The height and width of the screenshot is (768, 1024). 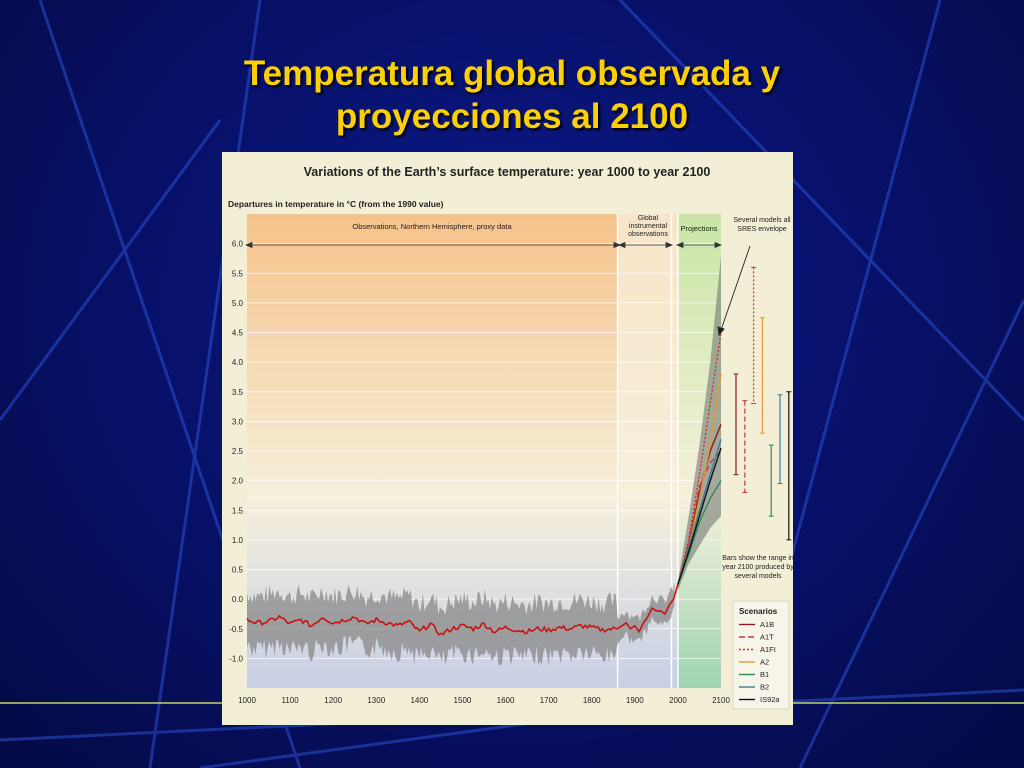 I want to click on x-tick-label: 1000, so click(x=247, y=700).